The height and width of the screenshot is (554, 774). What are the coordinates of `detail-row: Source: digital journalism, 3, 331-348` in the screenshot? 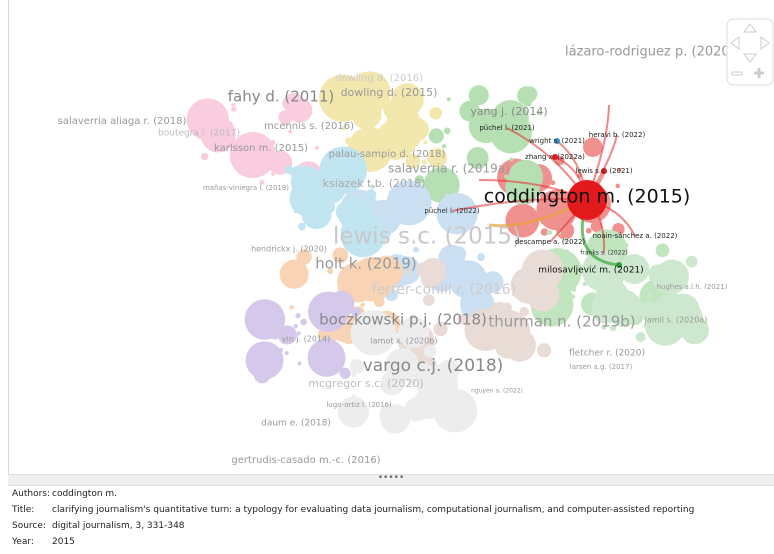 It's located at (388, 526).